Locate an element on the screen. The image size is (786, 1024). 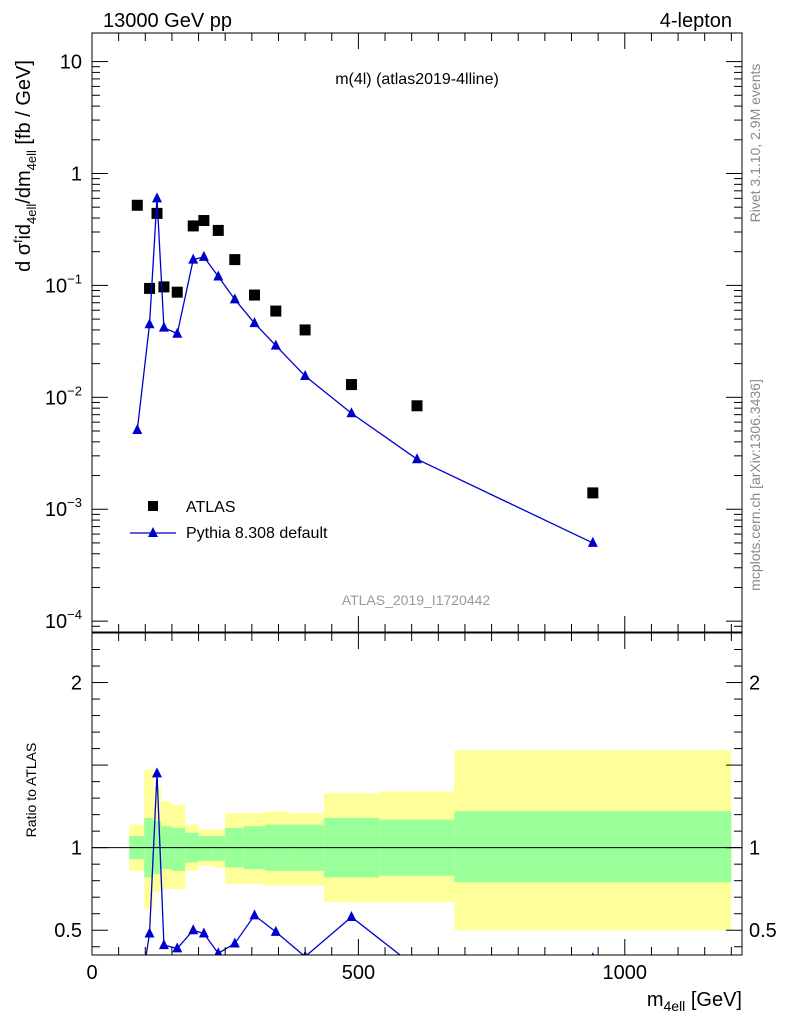
y-tick-label: 10⁻¹ is located at coordinates (63, 284).